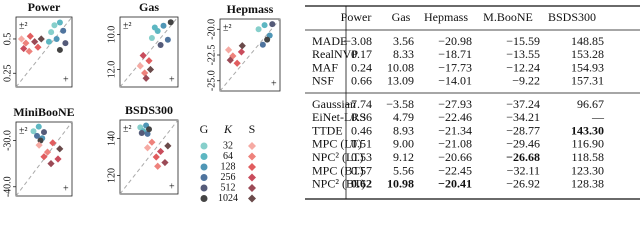  I want to click on panel-title: MiniBooNE, so click(43, 112).